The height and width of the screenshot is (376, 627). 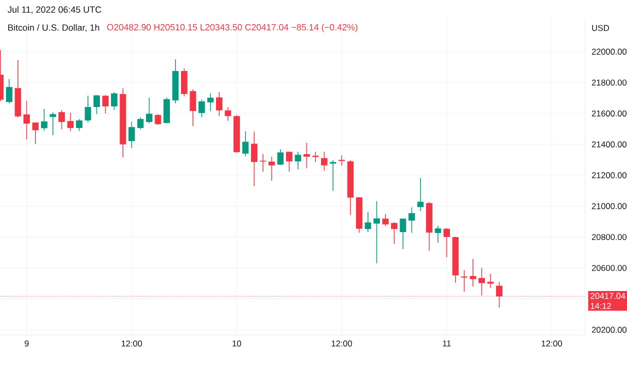 I want to click on ref-line-label: 20417.04, so click(x=608, y=295).